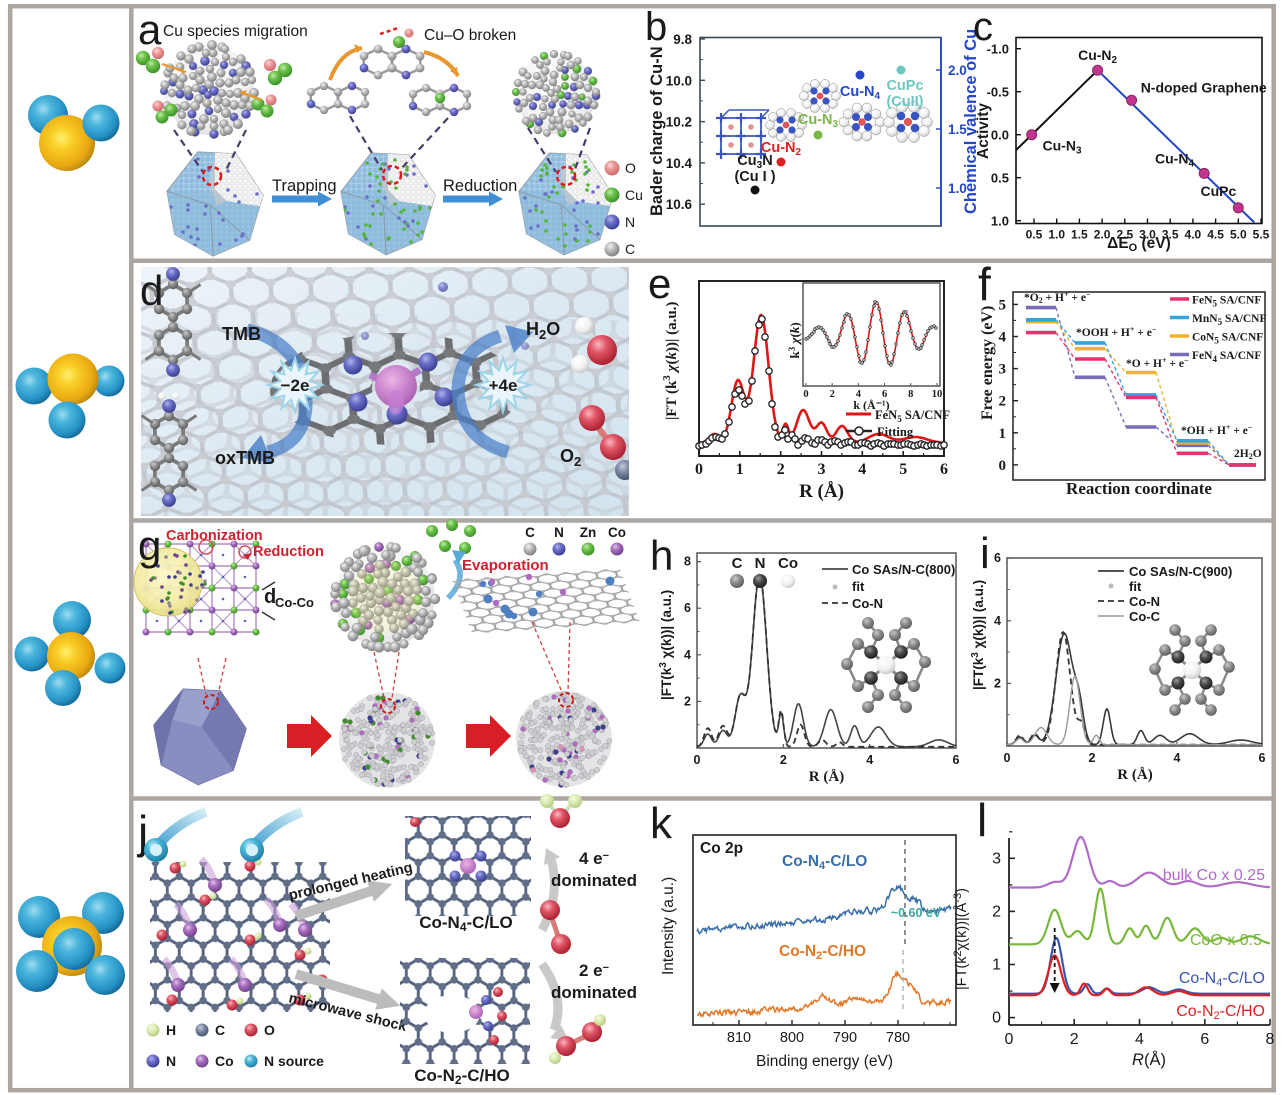 This screenshot has height=1095, width=1285. What do you see at coordinates (1226, 940) in the screenshot?
I see `svg-text: CoO x 0.5` at bounding box center [1226, 940].